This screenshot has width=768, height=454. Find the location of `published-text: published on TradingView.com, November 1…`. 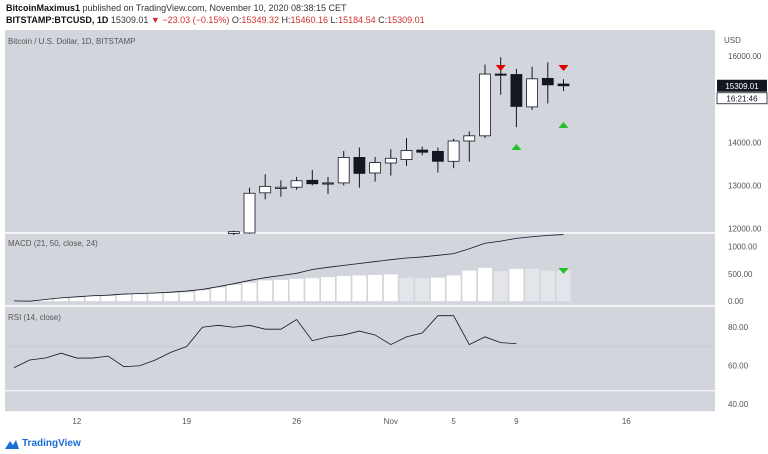

published-text: published on TradingView.com, November 1… is located at coordinates (214, 8).